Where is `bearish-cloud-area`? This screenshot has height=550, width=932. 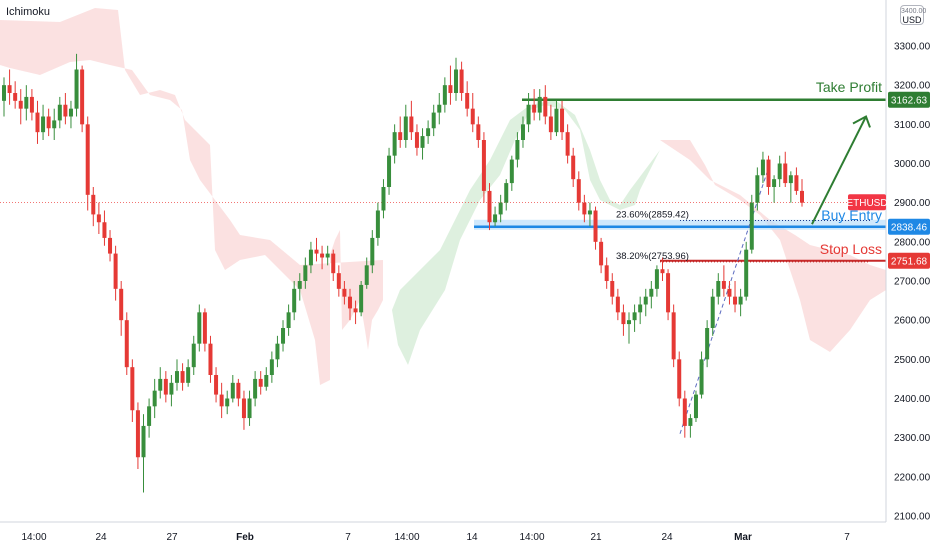 bearish-cloud-area is located at coordinates (773, 246).